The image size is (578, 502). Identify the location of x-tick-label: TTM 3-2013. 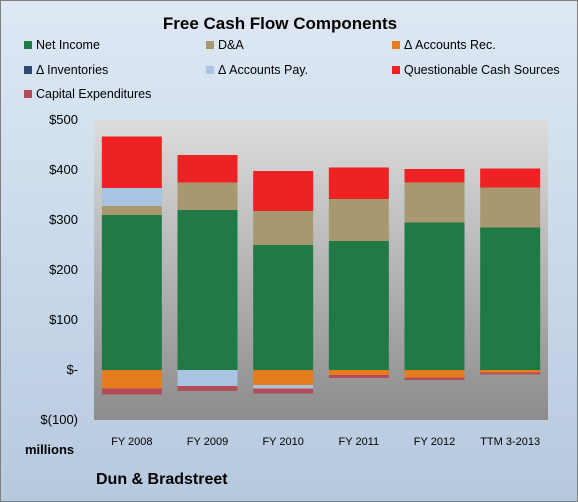
(510, 442).